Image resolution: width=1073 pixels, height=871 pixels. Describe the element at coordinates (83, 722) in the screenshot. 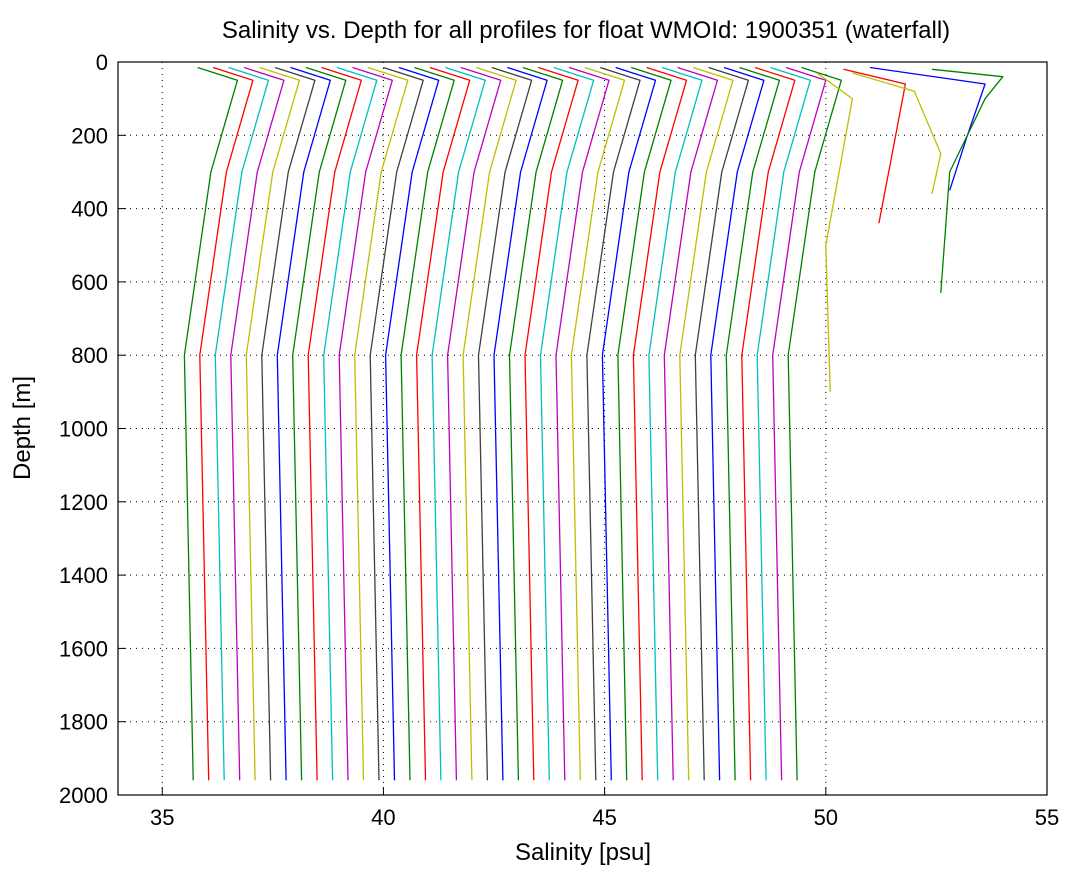

I see `y-tick-label: 1800` at that location.